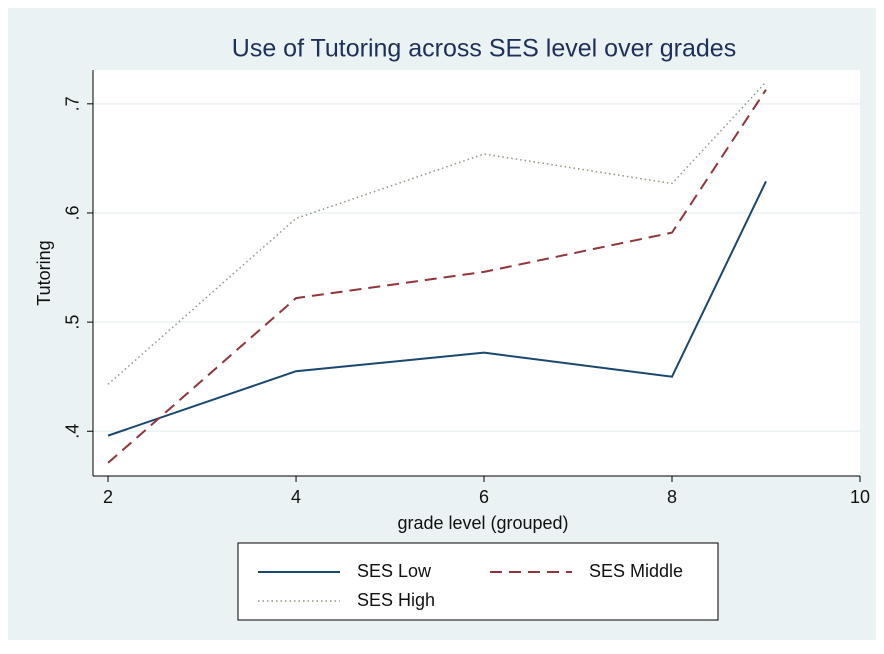  I want to click on x-axis-title: grade level (grouped), so click(482, 523).